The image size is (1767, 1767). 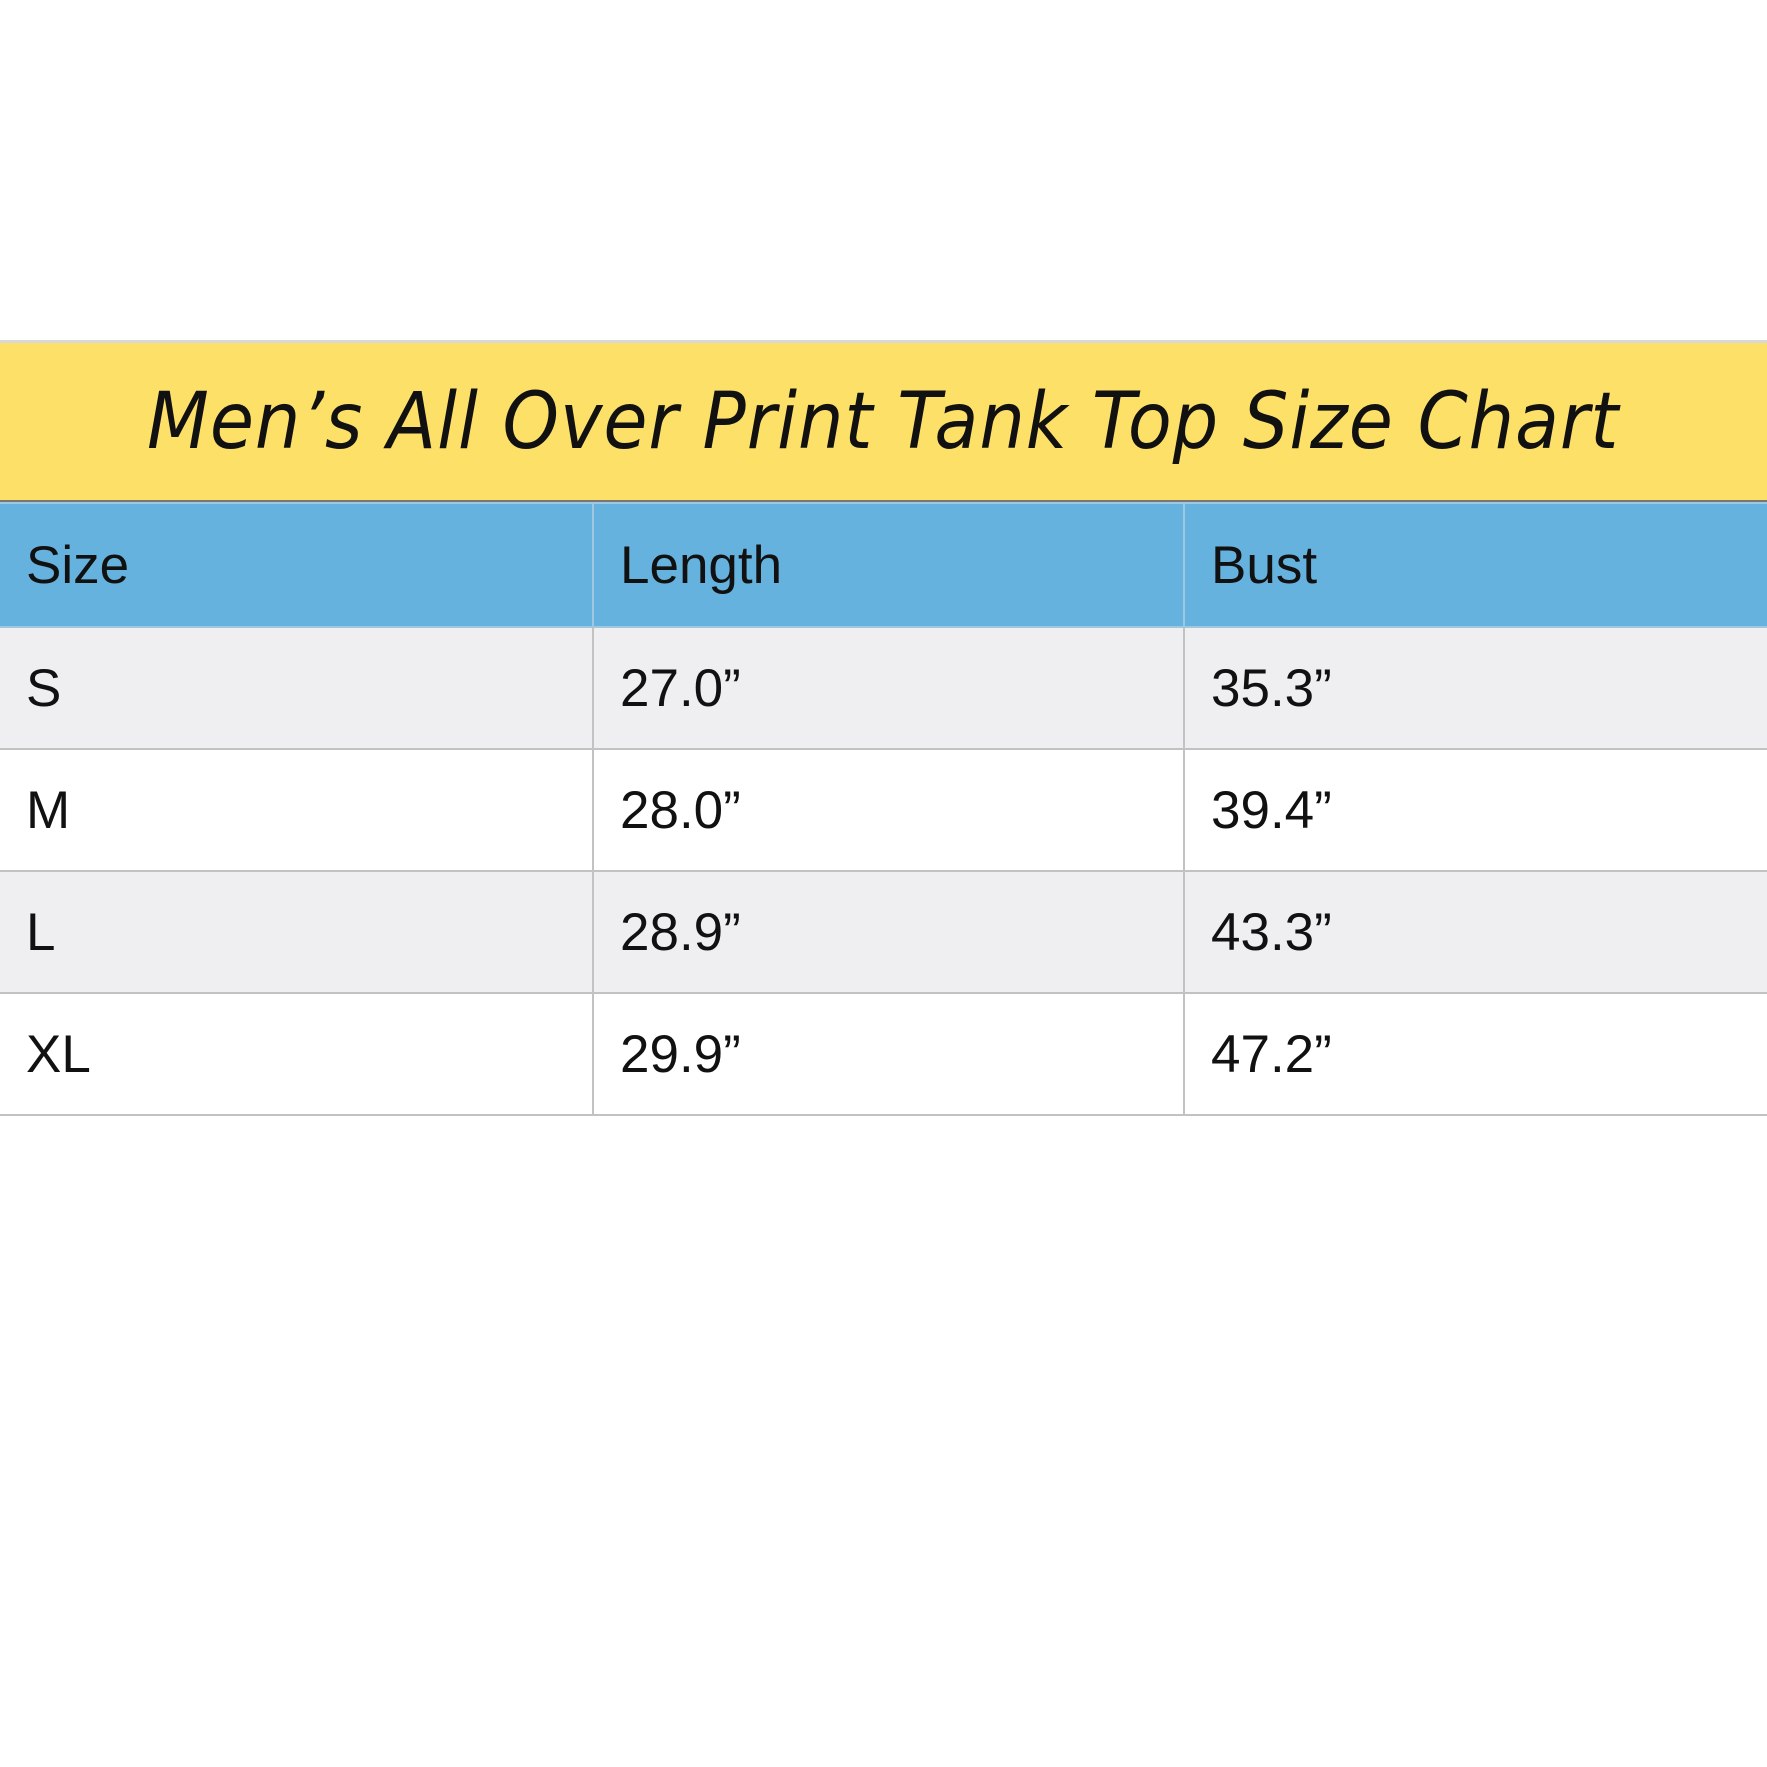 I want to click on cell-size: S, so click(x=297, y=688).